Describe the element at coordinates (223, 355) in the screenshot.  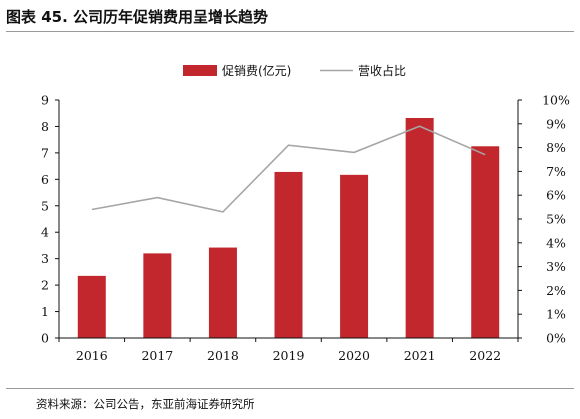
I see `x-tick-label: 2018` at that location.